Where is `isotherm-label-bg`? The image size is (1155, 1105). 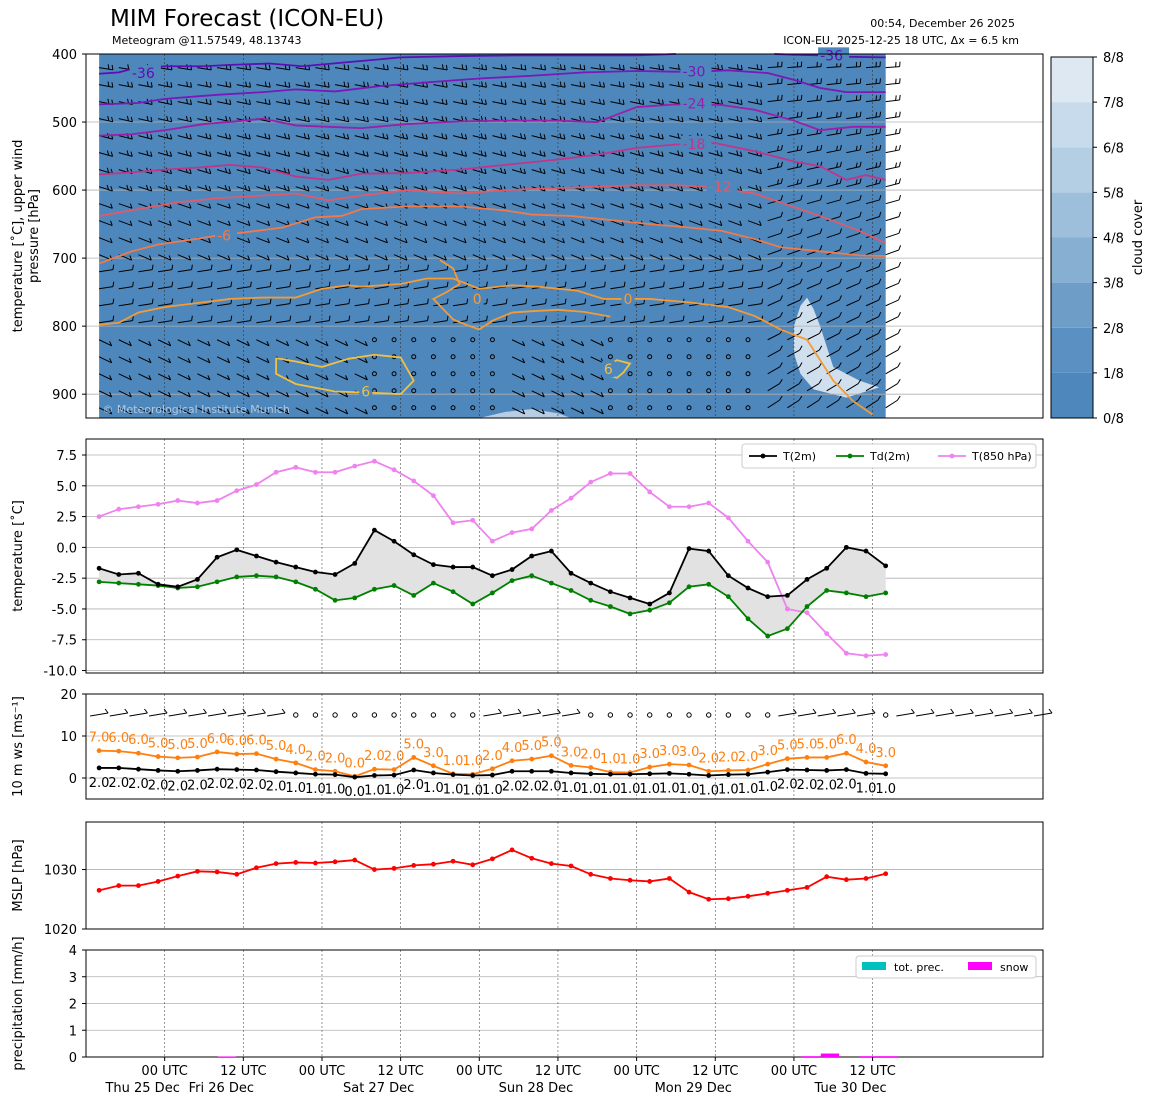 isotherm-label-bg is located at coordinates (834, 55).